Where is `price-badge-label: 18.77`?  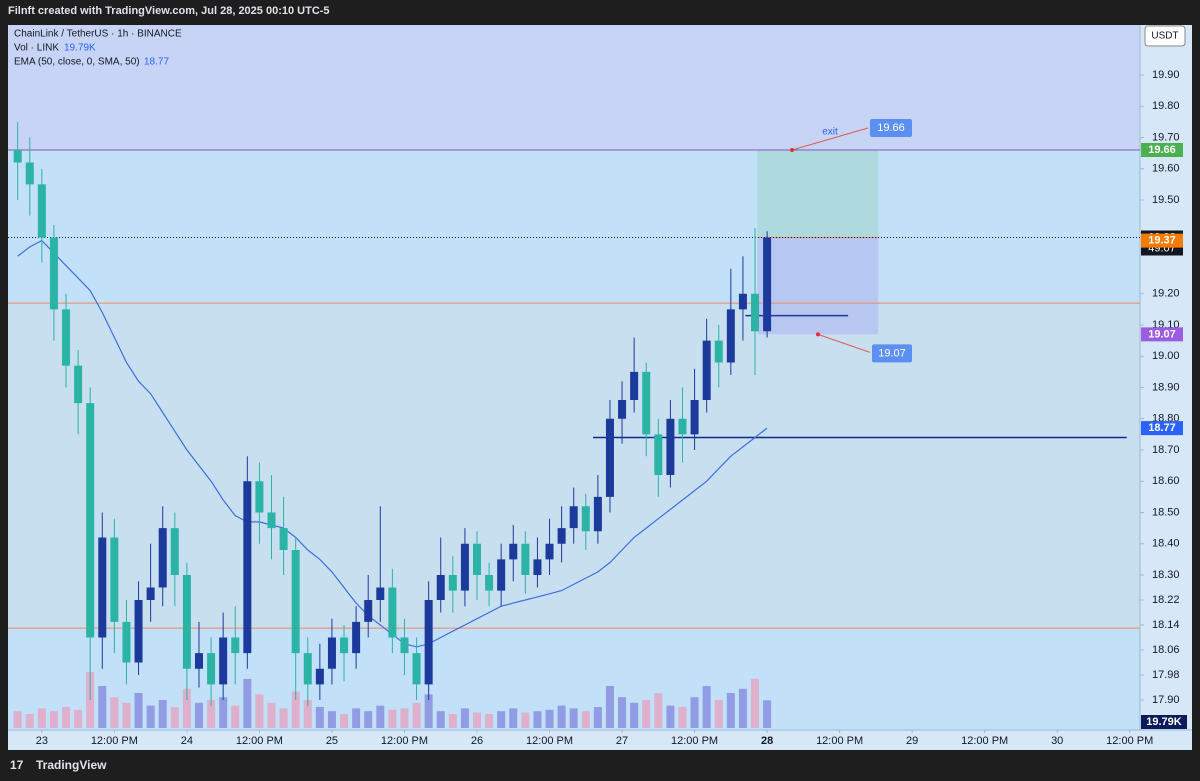 price-badge-label: 18.77 is located at coordinates (1162, 428).